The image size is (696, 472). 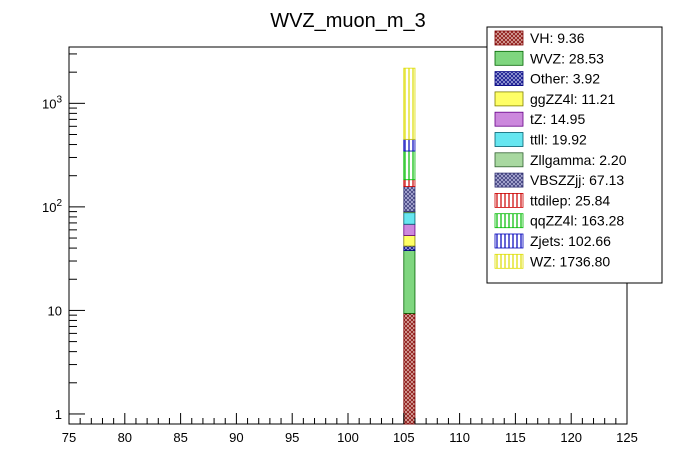 I want to click on x-tick-label: 120, so click(x=571, y=437).